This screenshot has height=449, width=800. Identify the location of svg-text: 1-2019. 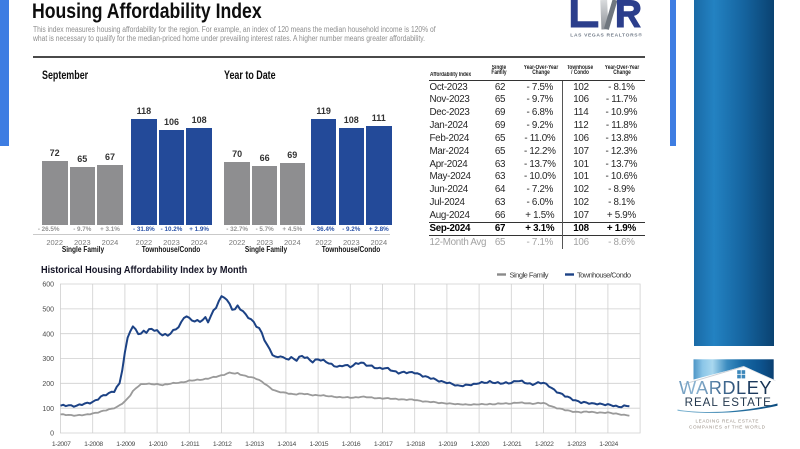
(447, 444).